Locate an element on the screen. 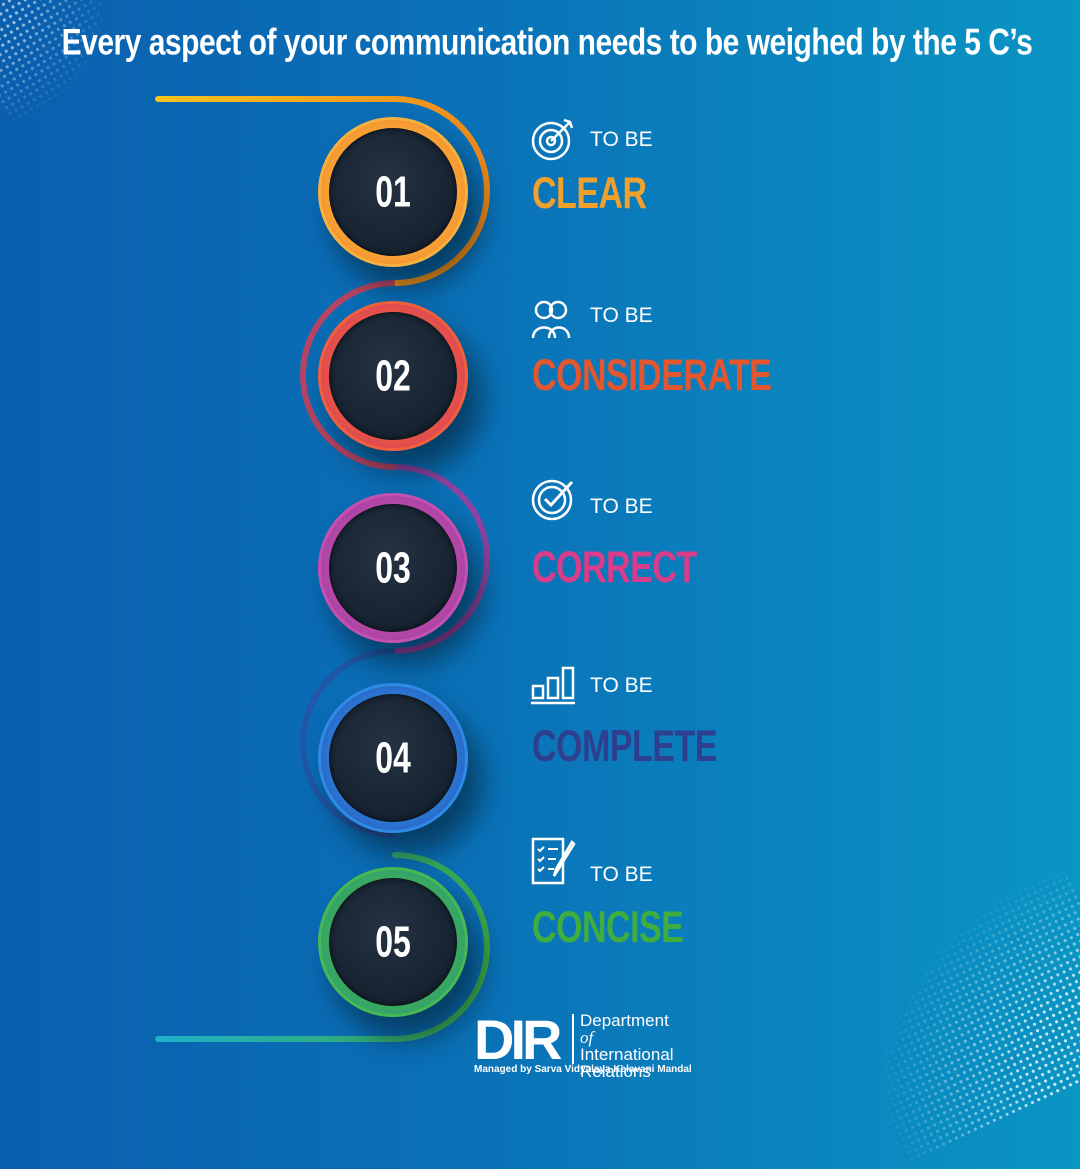 This screenshot has width=1080, height=1169. bar-chart-icon is located at coordinates (553, 685).